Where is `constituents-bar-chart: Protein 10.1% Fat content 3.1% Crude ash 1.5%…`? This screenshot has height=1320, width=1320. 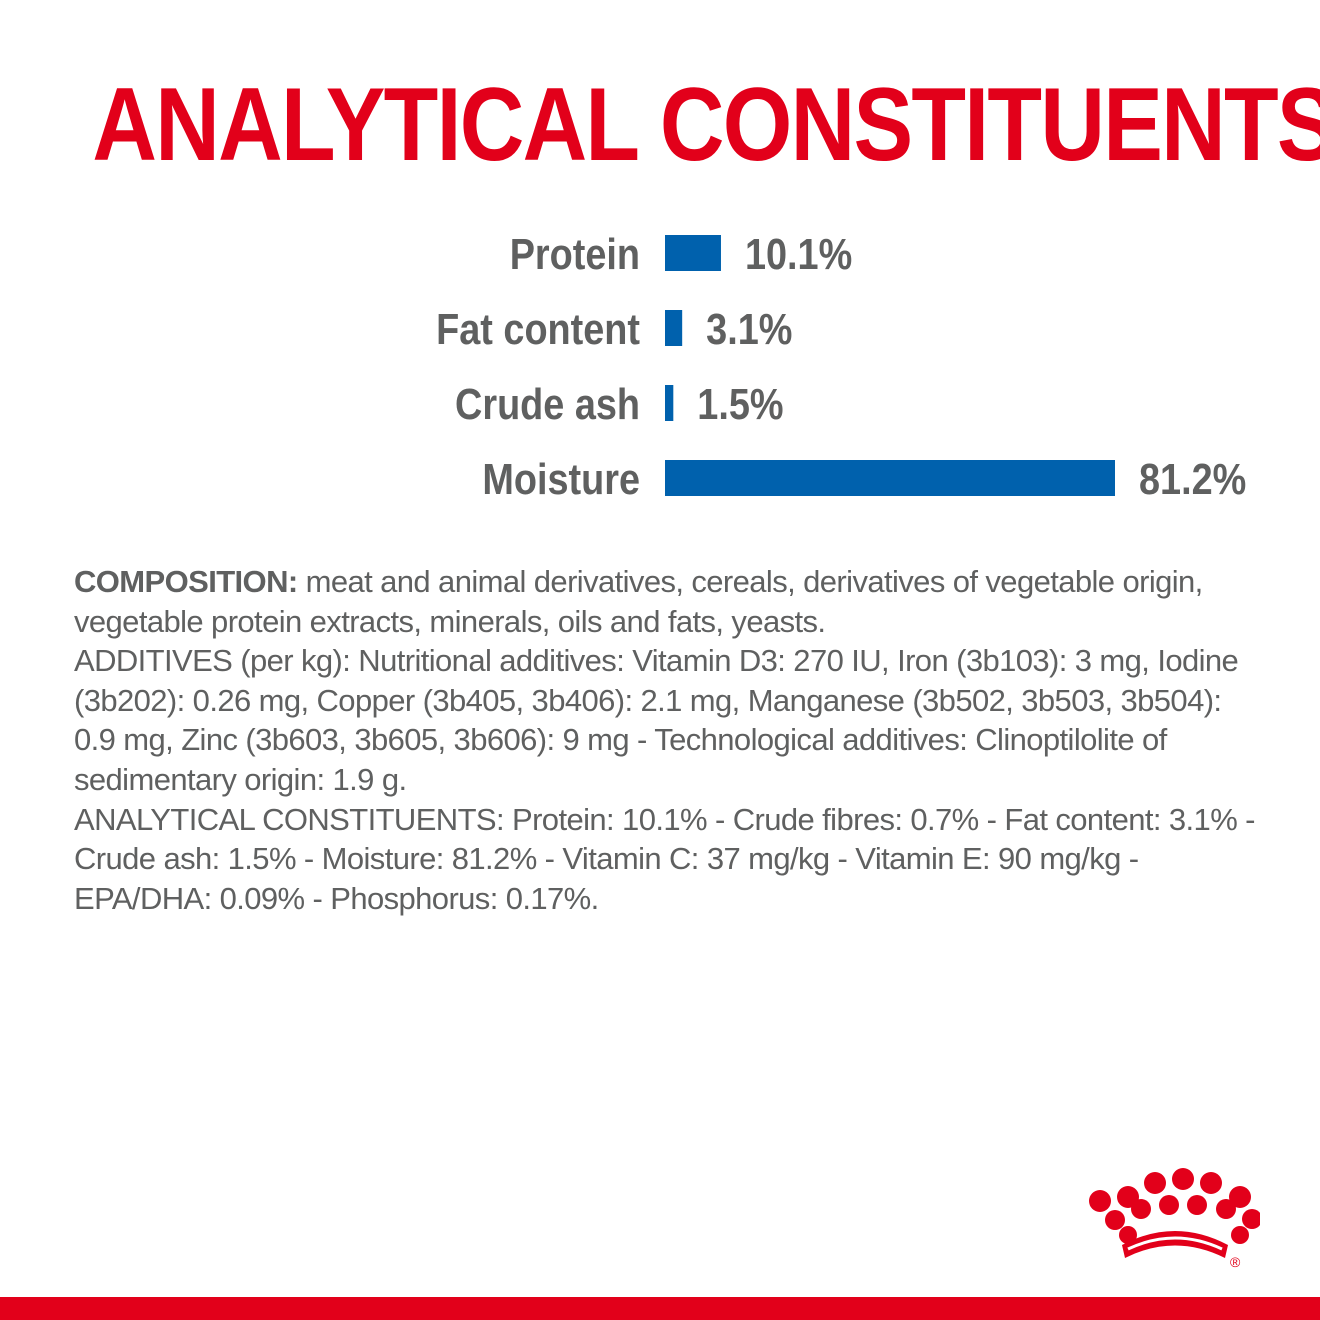 constituents-bar-chart: Protein 10.1% Fat content 3.1% Crude ash 1.5%… is located at coordinates (841, 366).